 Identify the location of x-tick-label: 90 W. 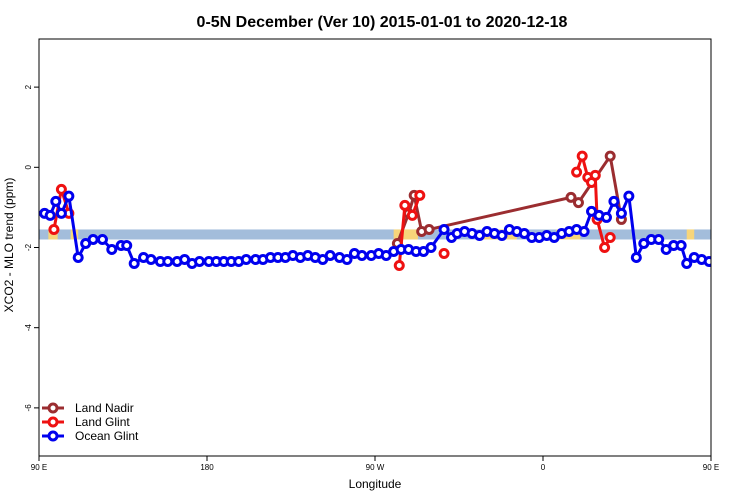
(375, 467).